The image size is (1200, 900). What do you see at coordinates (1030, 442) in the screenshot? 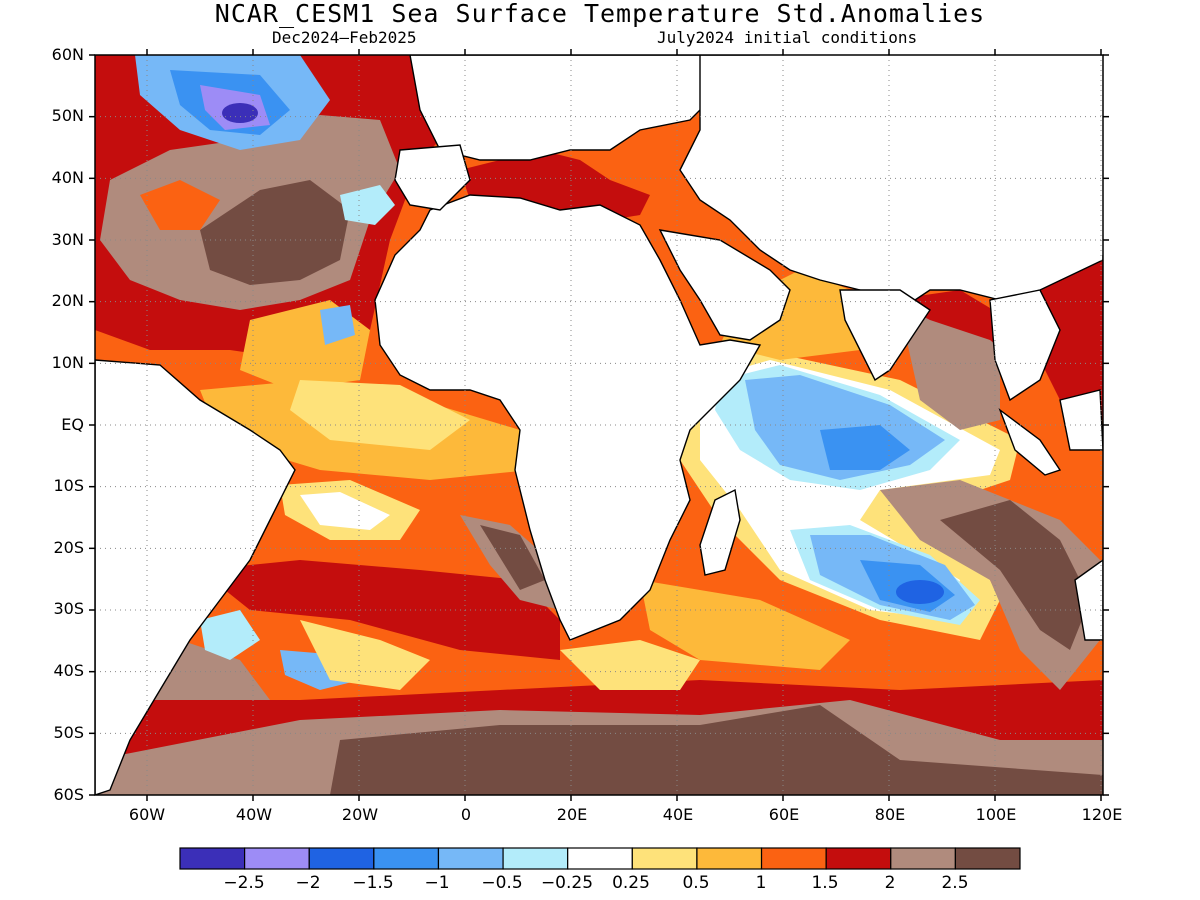
I see `land-sumatra` at bounding box center [1030, 442].